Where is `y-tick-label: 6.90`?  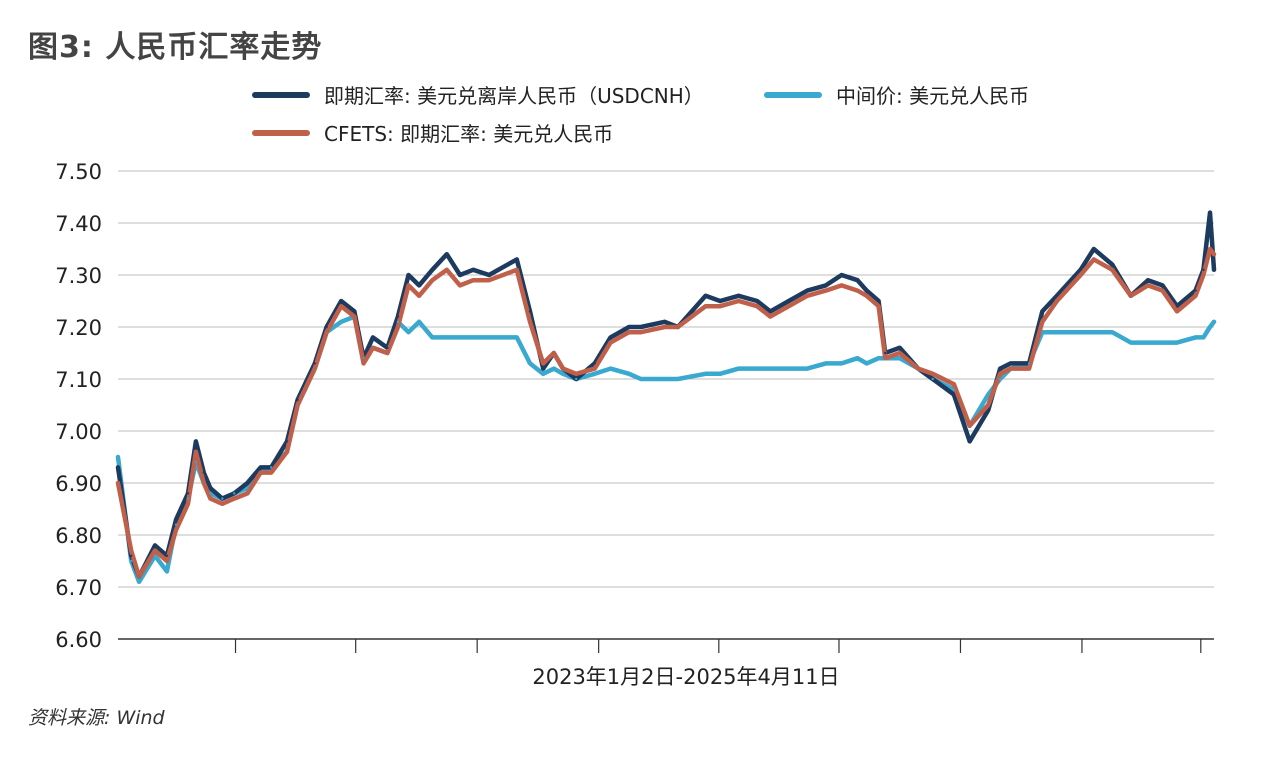 y-tick-label: 6.90 is located at coordinates (78, 484).